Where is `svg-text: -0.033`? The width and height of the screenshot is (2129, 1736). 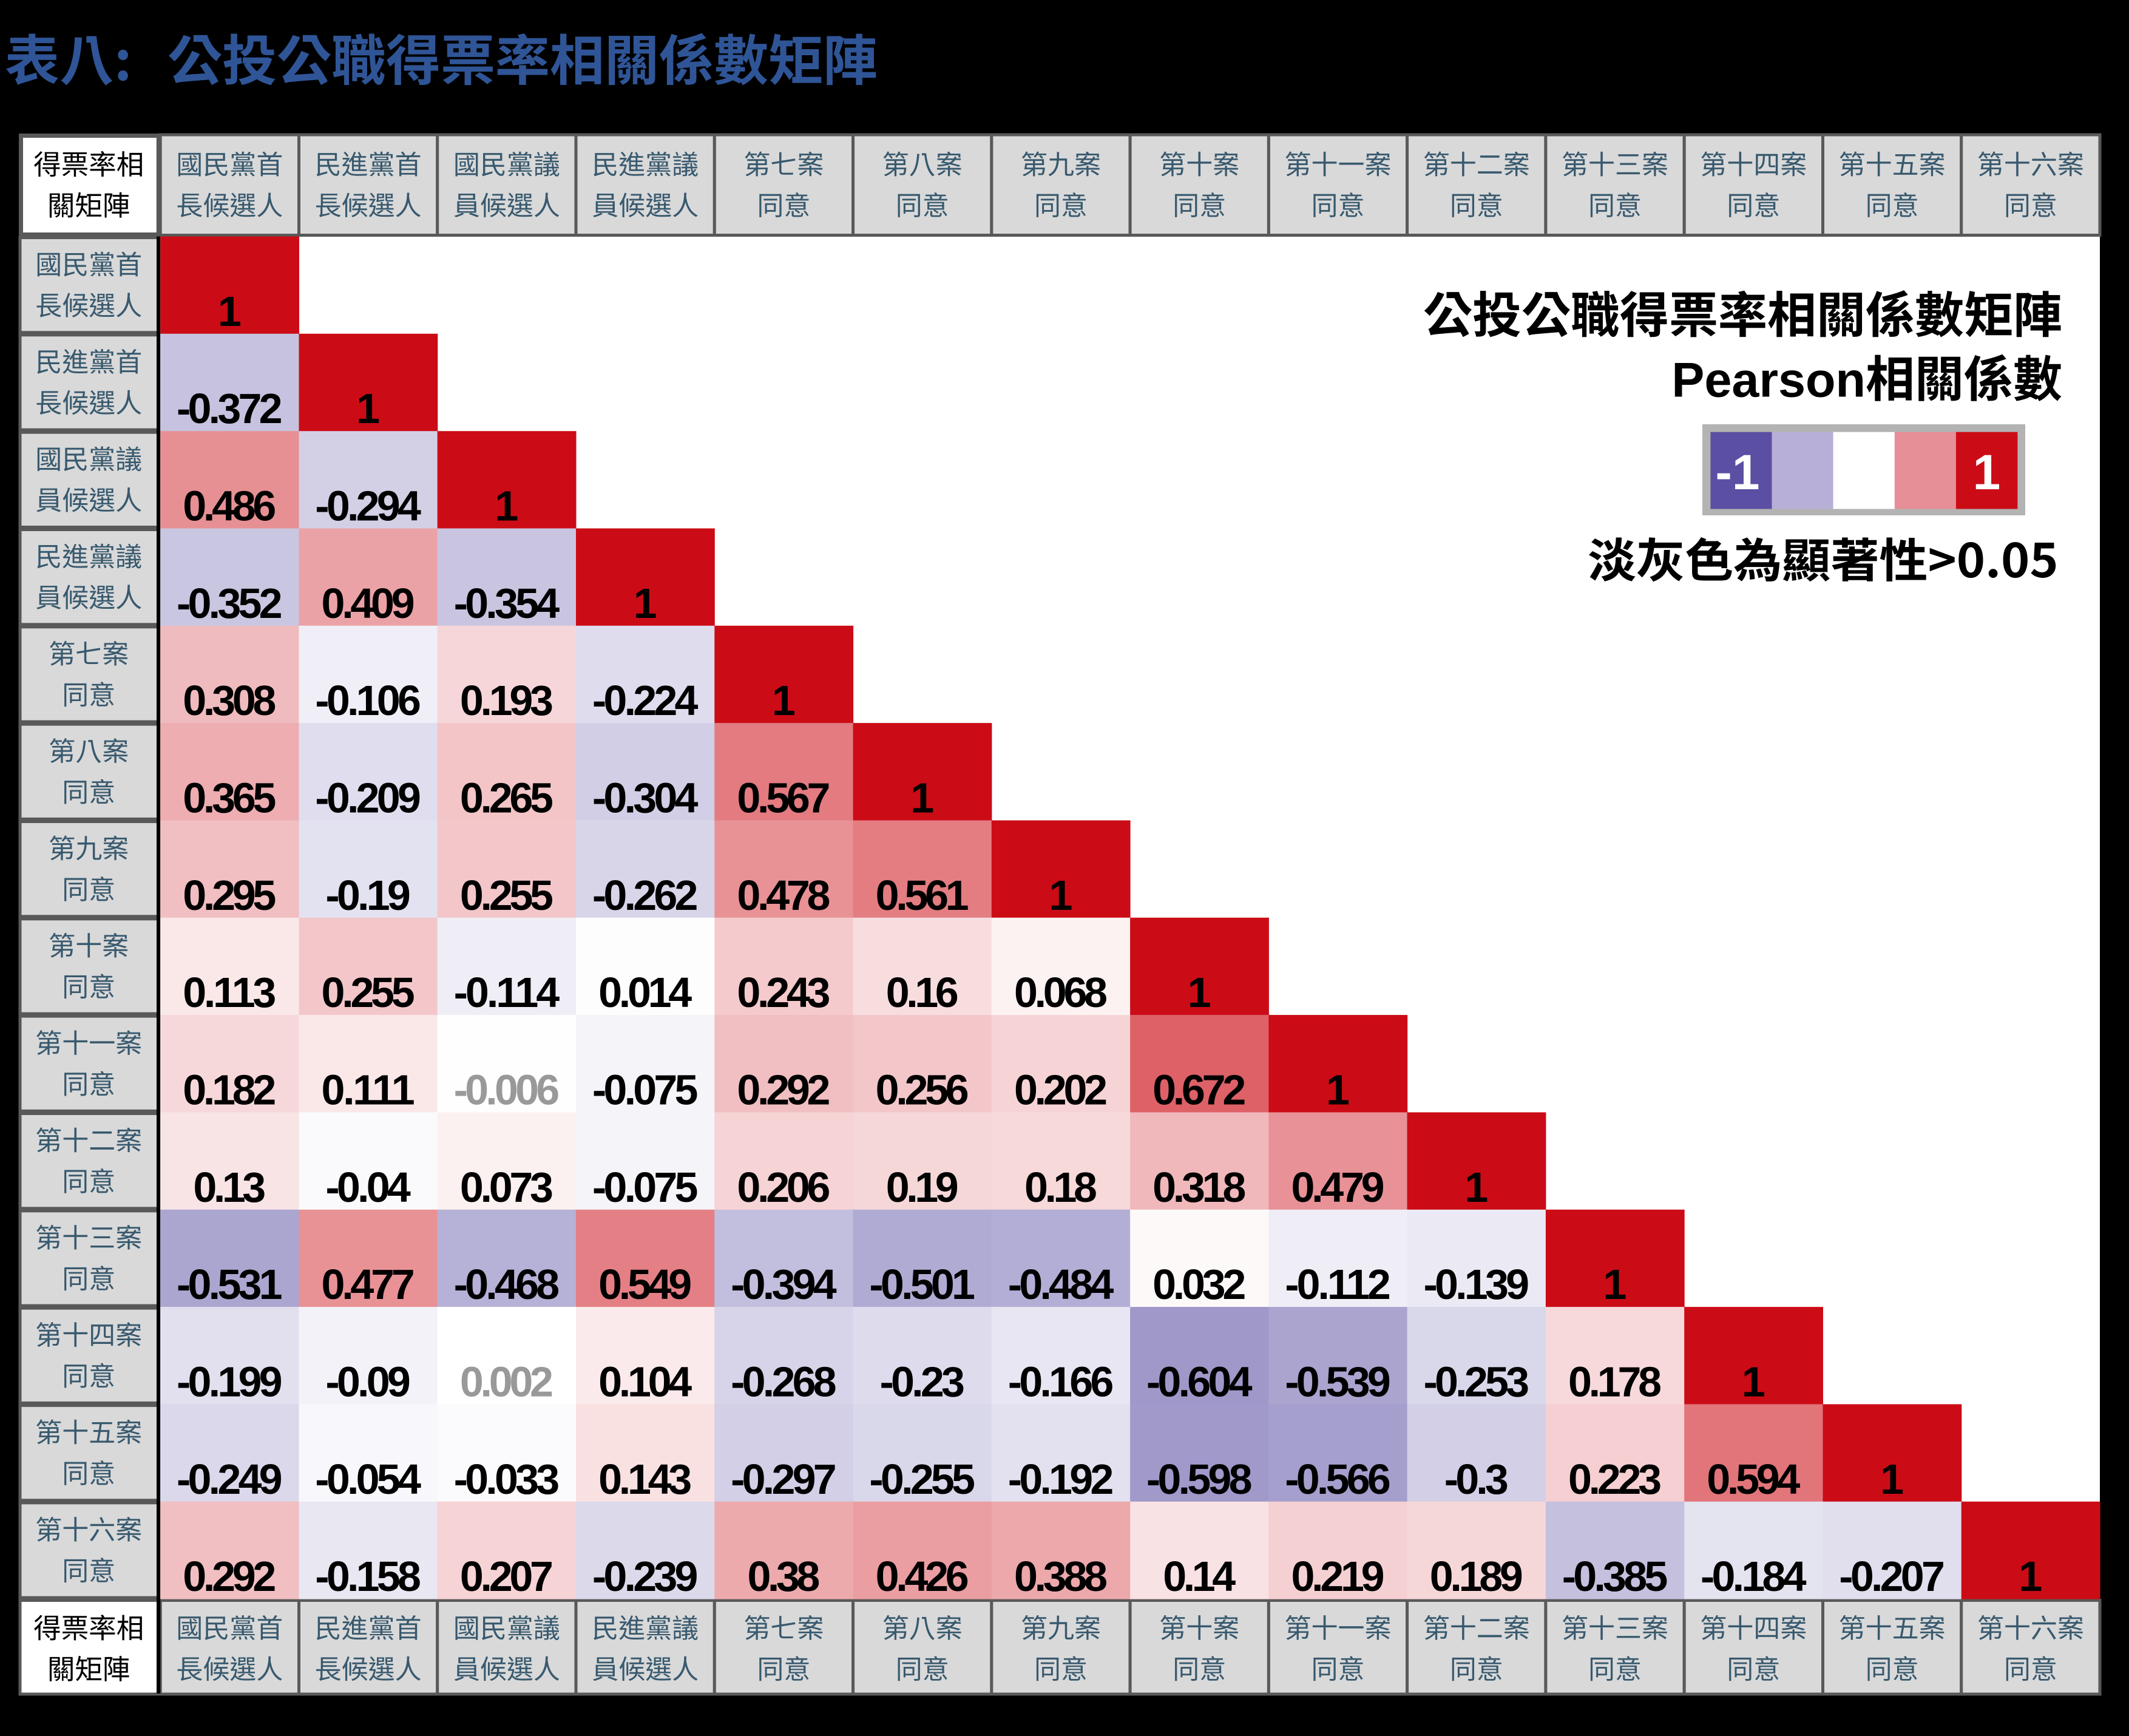 svg-text: -0.033 is located at coordinates (507, 1479).